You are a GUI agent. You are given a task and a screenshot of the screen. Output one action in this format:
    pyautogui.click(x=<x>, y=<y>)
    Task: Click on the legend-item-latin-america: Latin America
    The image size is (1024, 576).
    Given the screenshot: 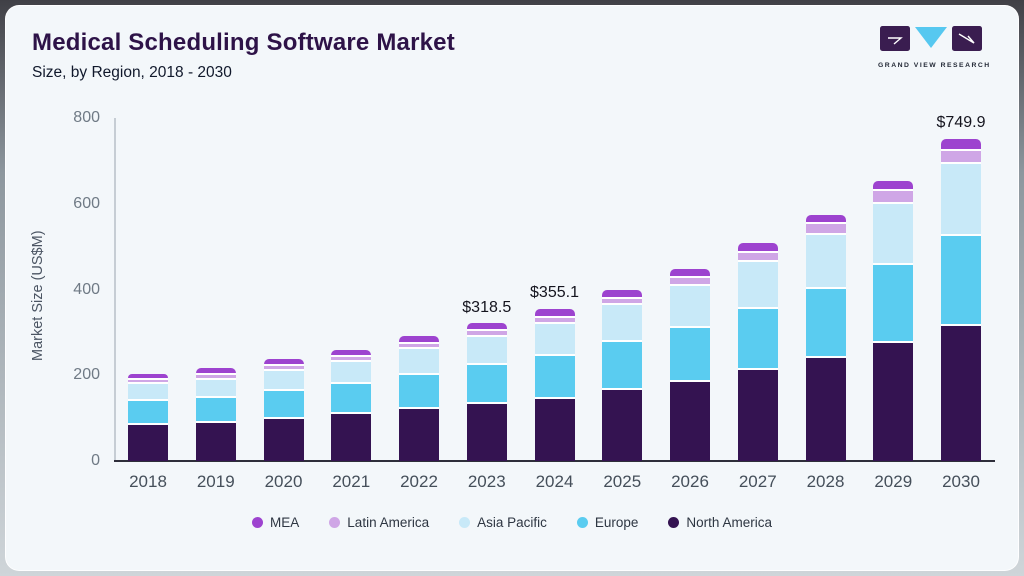 What is the action you would take?
    pyautogui.click(x=379, y=522)
    